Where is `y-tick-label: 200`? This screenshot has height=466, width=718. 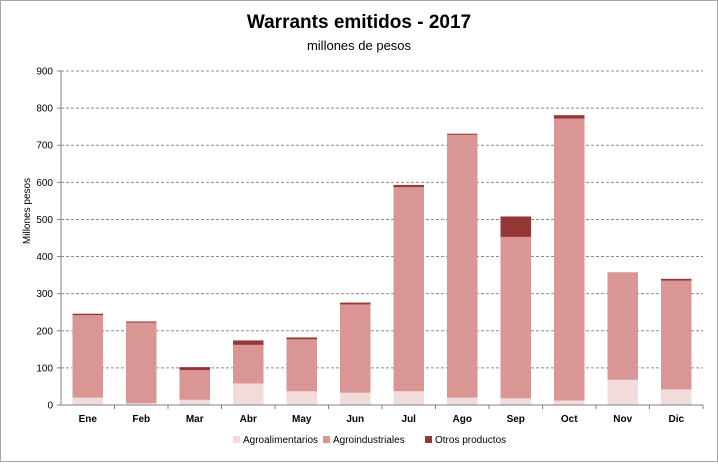
y-tick-label: 200 is located at coordinates (44, 331).